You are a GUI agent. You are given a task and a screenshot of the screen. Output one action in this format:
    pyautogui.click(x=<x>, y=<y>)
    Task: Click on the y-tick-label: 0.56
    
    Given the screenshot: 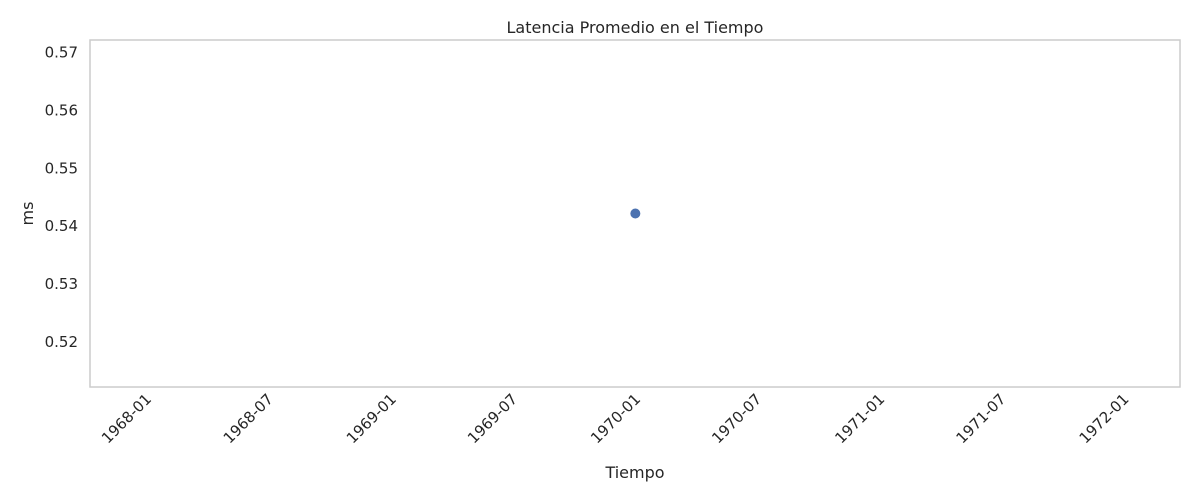 What is the action you would take?
    pyautogui.click(x=61, y=111)
    